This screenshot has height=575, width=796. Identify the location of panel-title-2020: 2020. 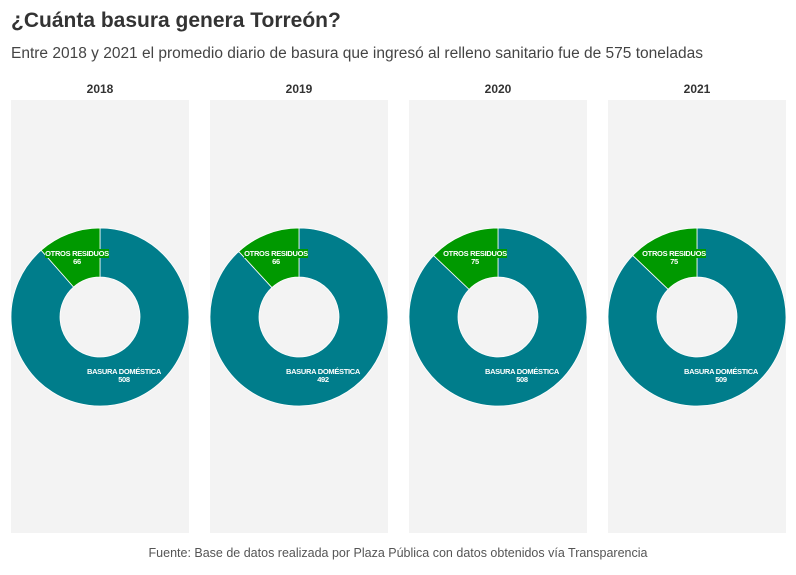
(498, 89).